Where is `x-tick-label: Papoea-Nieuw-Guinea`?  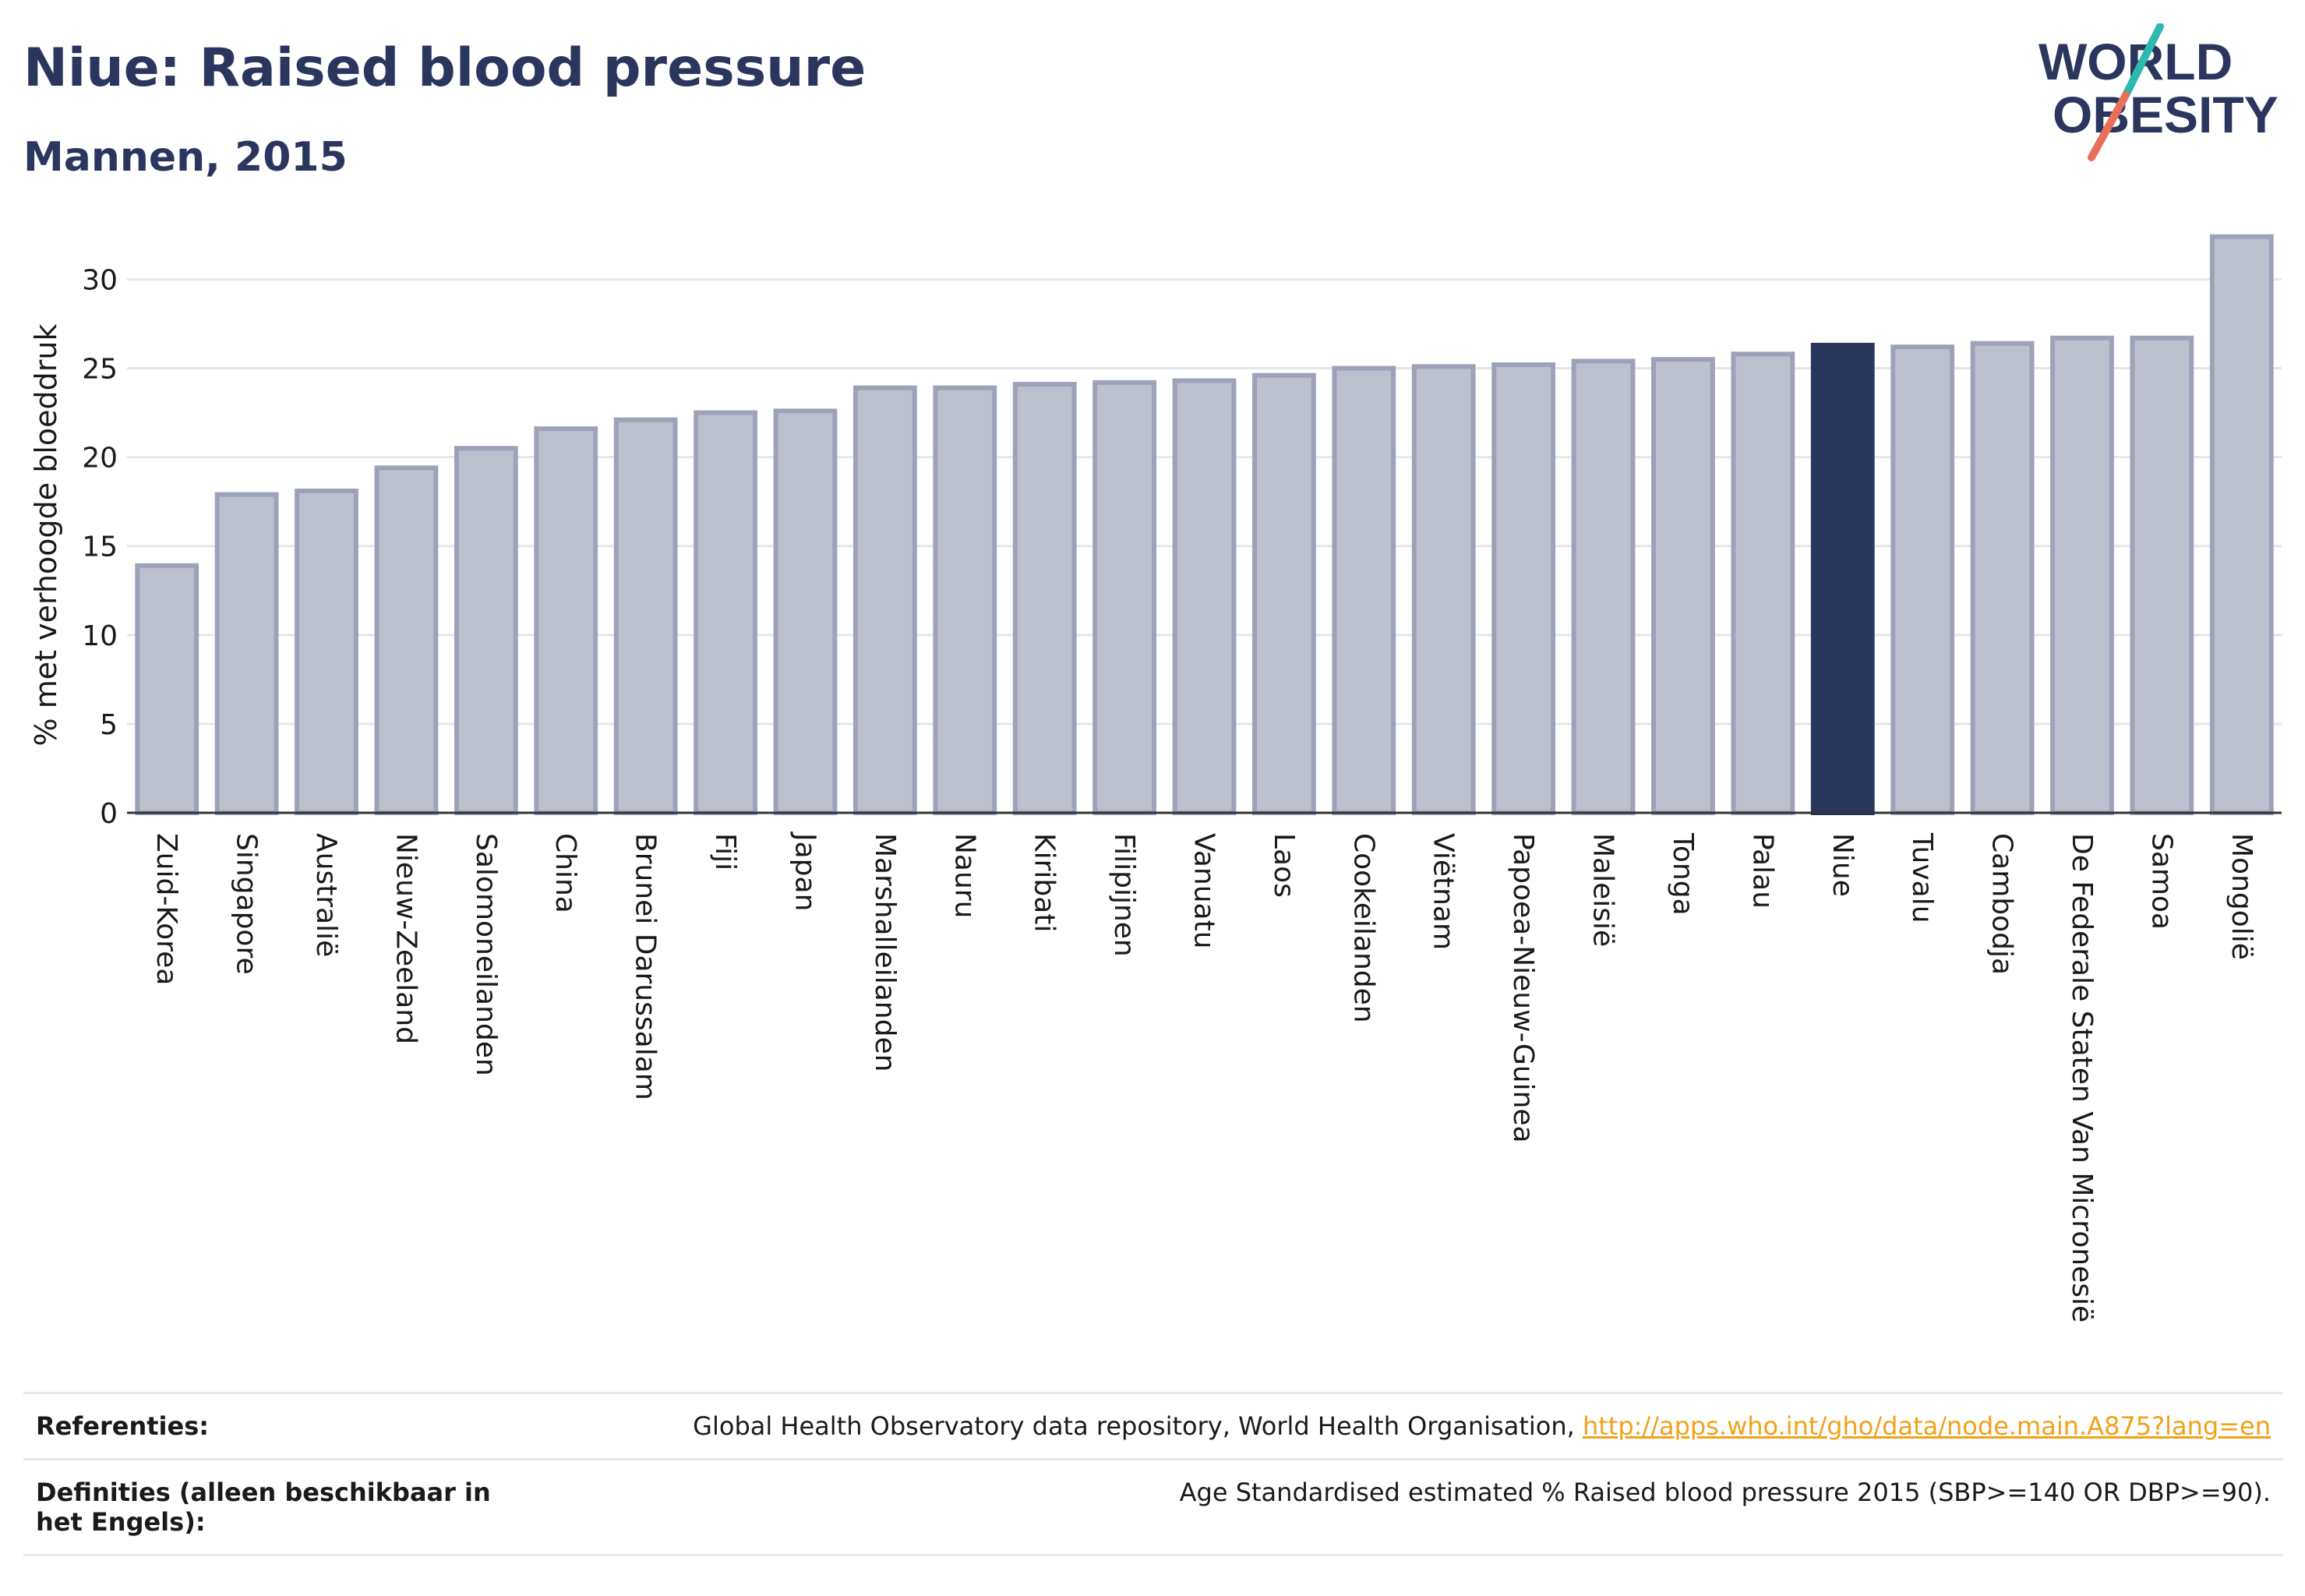
x-tick-label: Papoea-Nieuw-Guinea is located at coordinates (1523, 988).